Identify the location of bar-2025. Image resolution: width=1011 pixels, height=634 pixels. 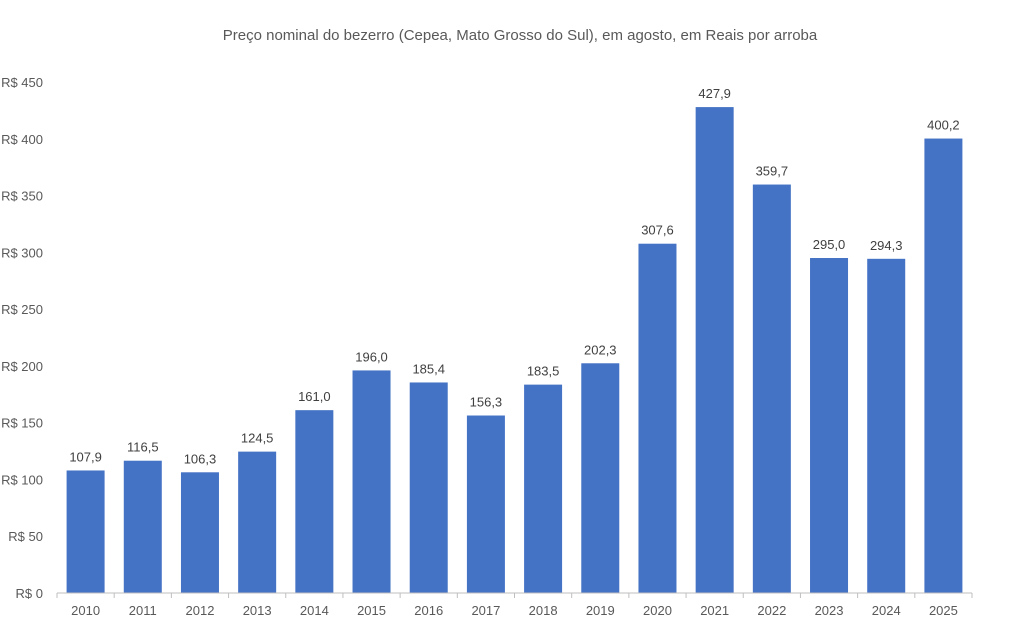
(943, 365).